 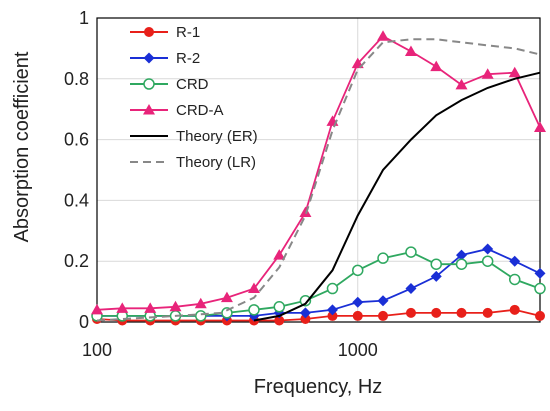 I want to click on legend-entry: Theory (ER), so click(x=194, y=136).